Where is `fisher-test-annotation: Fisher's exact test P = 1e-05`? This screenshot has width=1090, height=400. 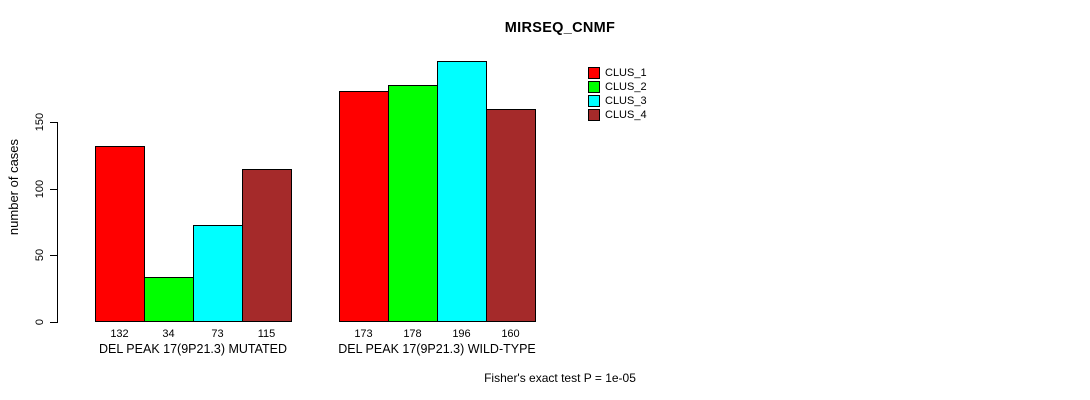
fisher-test-annotation: Fisher's exact test P = 1e-05 is located at coordinates (560, 378).